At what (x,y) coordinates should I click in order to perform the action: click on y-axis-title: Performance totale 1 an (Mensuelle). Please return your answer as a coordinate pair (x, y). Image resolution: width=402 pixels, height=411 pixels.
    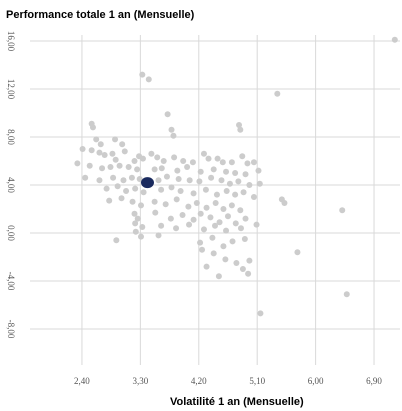
    Looking at the image, I should click on (100, 15).